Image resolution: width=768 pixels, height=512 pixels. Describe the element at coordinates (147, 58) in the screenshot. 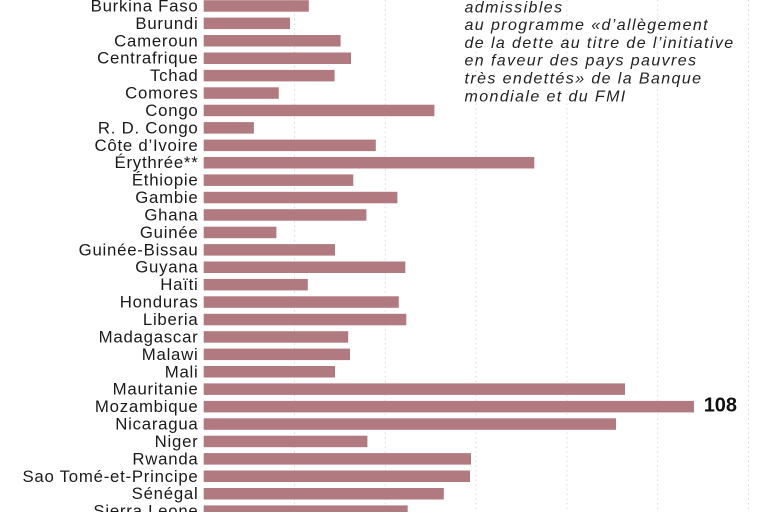

I see `svg-text: Centrafrique` at that location.